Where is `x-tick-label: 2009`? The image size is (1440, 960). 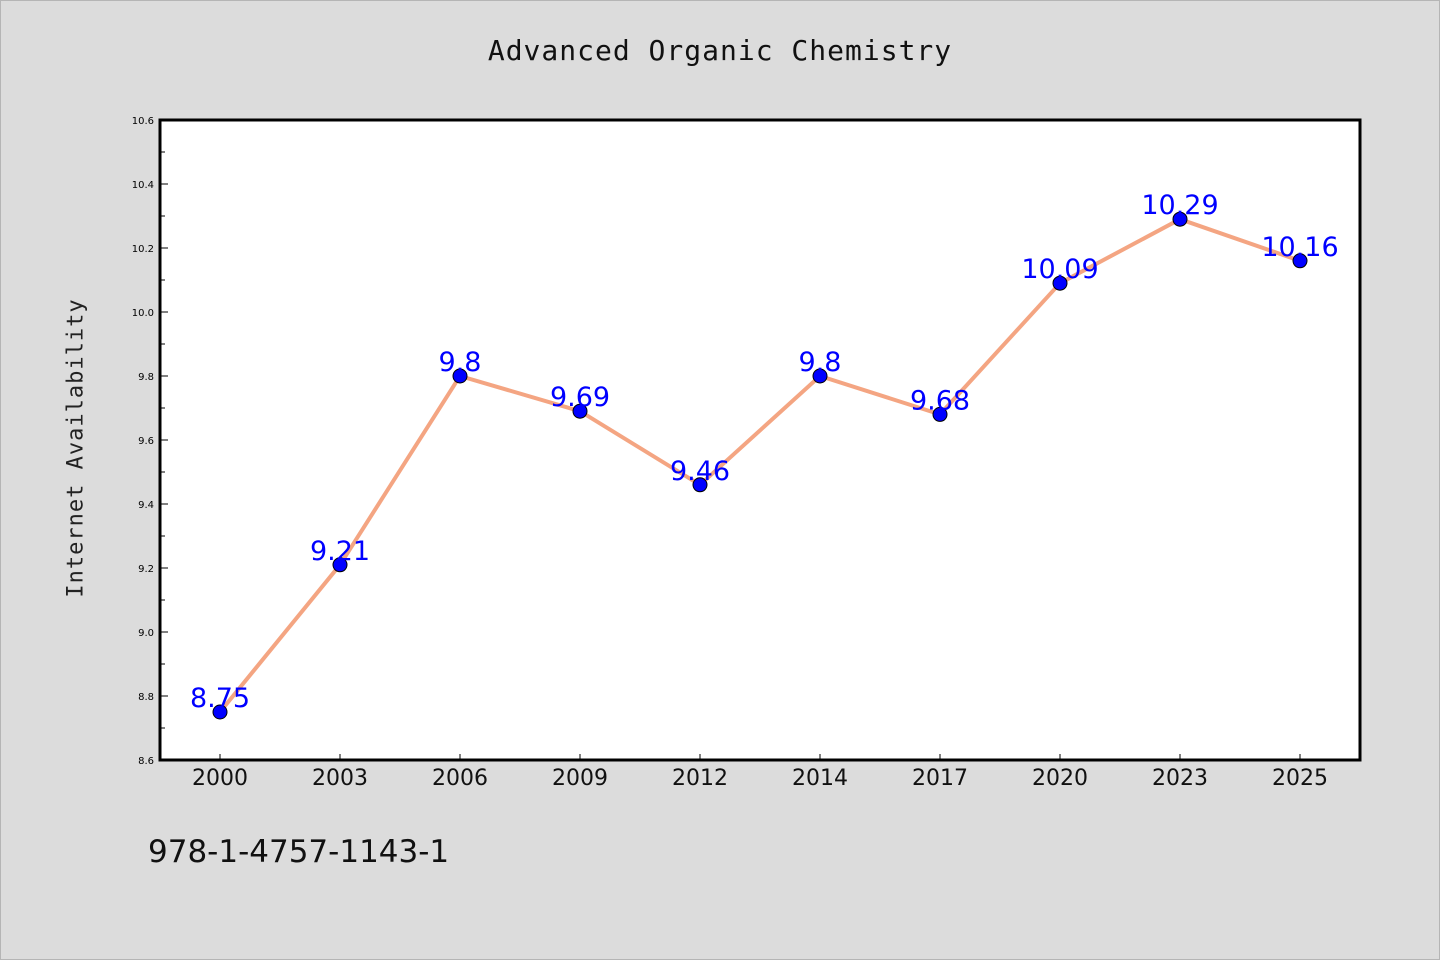 x-tick-label: 2009 is located at coordinates (580, 778).